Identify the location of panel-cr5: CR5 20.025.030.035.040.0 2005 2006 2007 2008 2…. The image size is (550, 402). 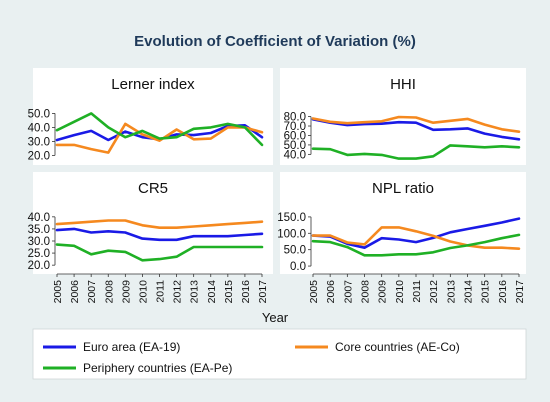
(150, 237).